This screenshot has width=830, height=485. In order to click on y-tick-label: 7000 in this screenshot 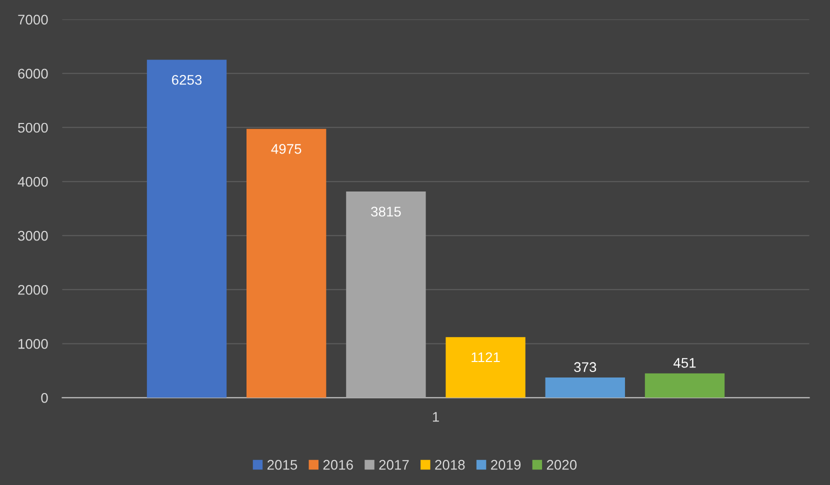, I will do `click(33, 19)`.